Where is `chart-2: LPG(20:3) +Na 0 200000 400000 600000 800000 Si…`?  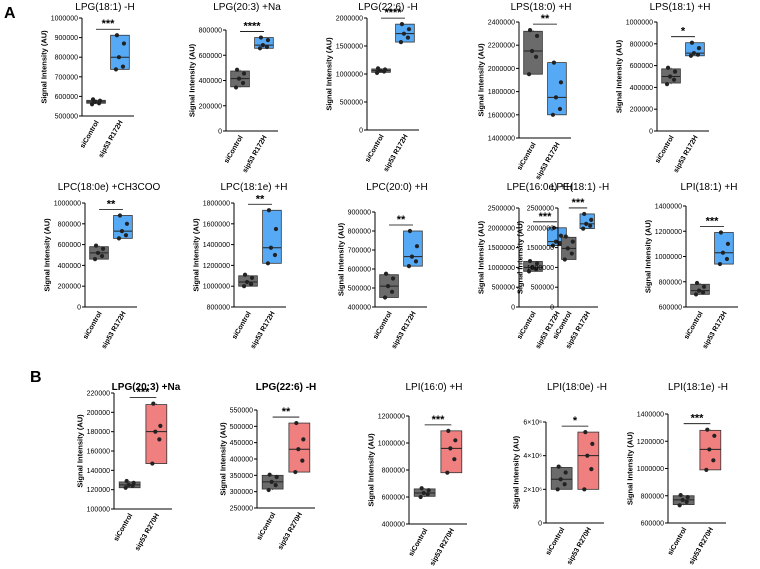
chart-2: LPG(20:3) +Na 0 200000 400000 600000 800000 Si… is located at coordinates (235, 88).